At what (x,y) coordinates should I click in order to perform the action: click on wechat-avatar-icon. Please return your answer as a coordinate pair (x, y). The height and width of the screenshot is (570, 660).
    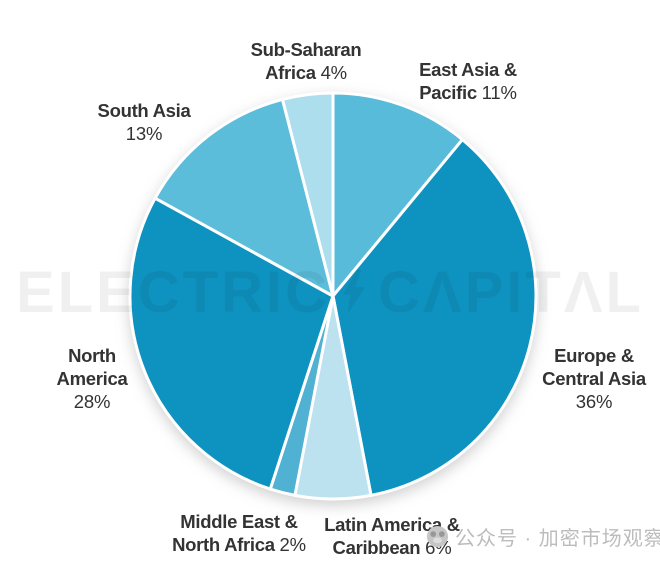
    Looking at the image, I should click on (437, 536).